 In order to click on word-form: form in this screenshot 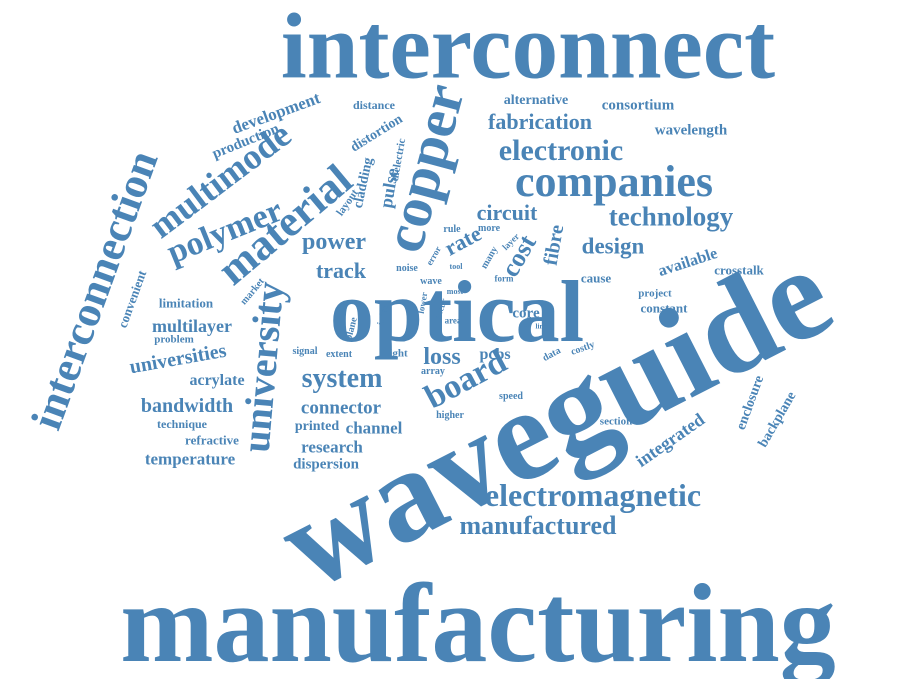, I will do `click(504, 278)`.